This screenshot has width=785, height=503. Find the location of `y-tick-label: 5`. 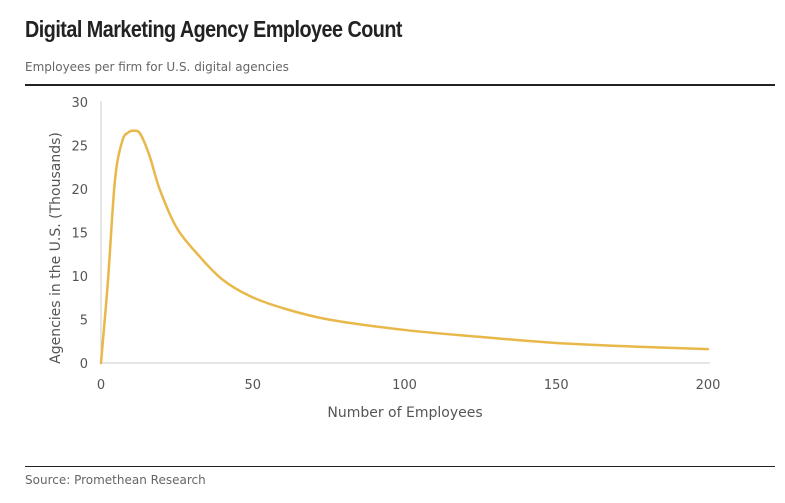

y-tick-label: 5 is located at coordinates (84, 321).